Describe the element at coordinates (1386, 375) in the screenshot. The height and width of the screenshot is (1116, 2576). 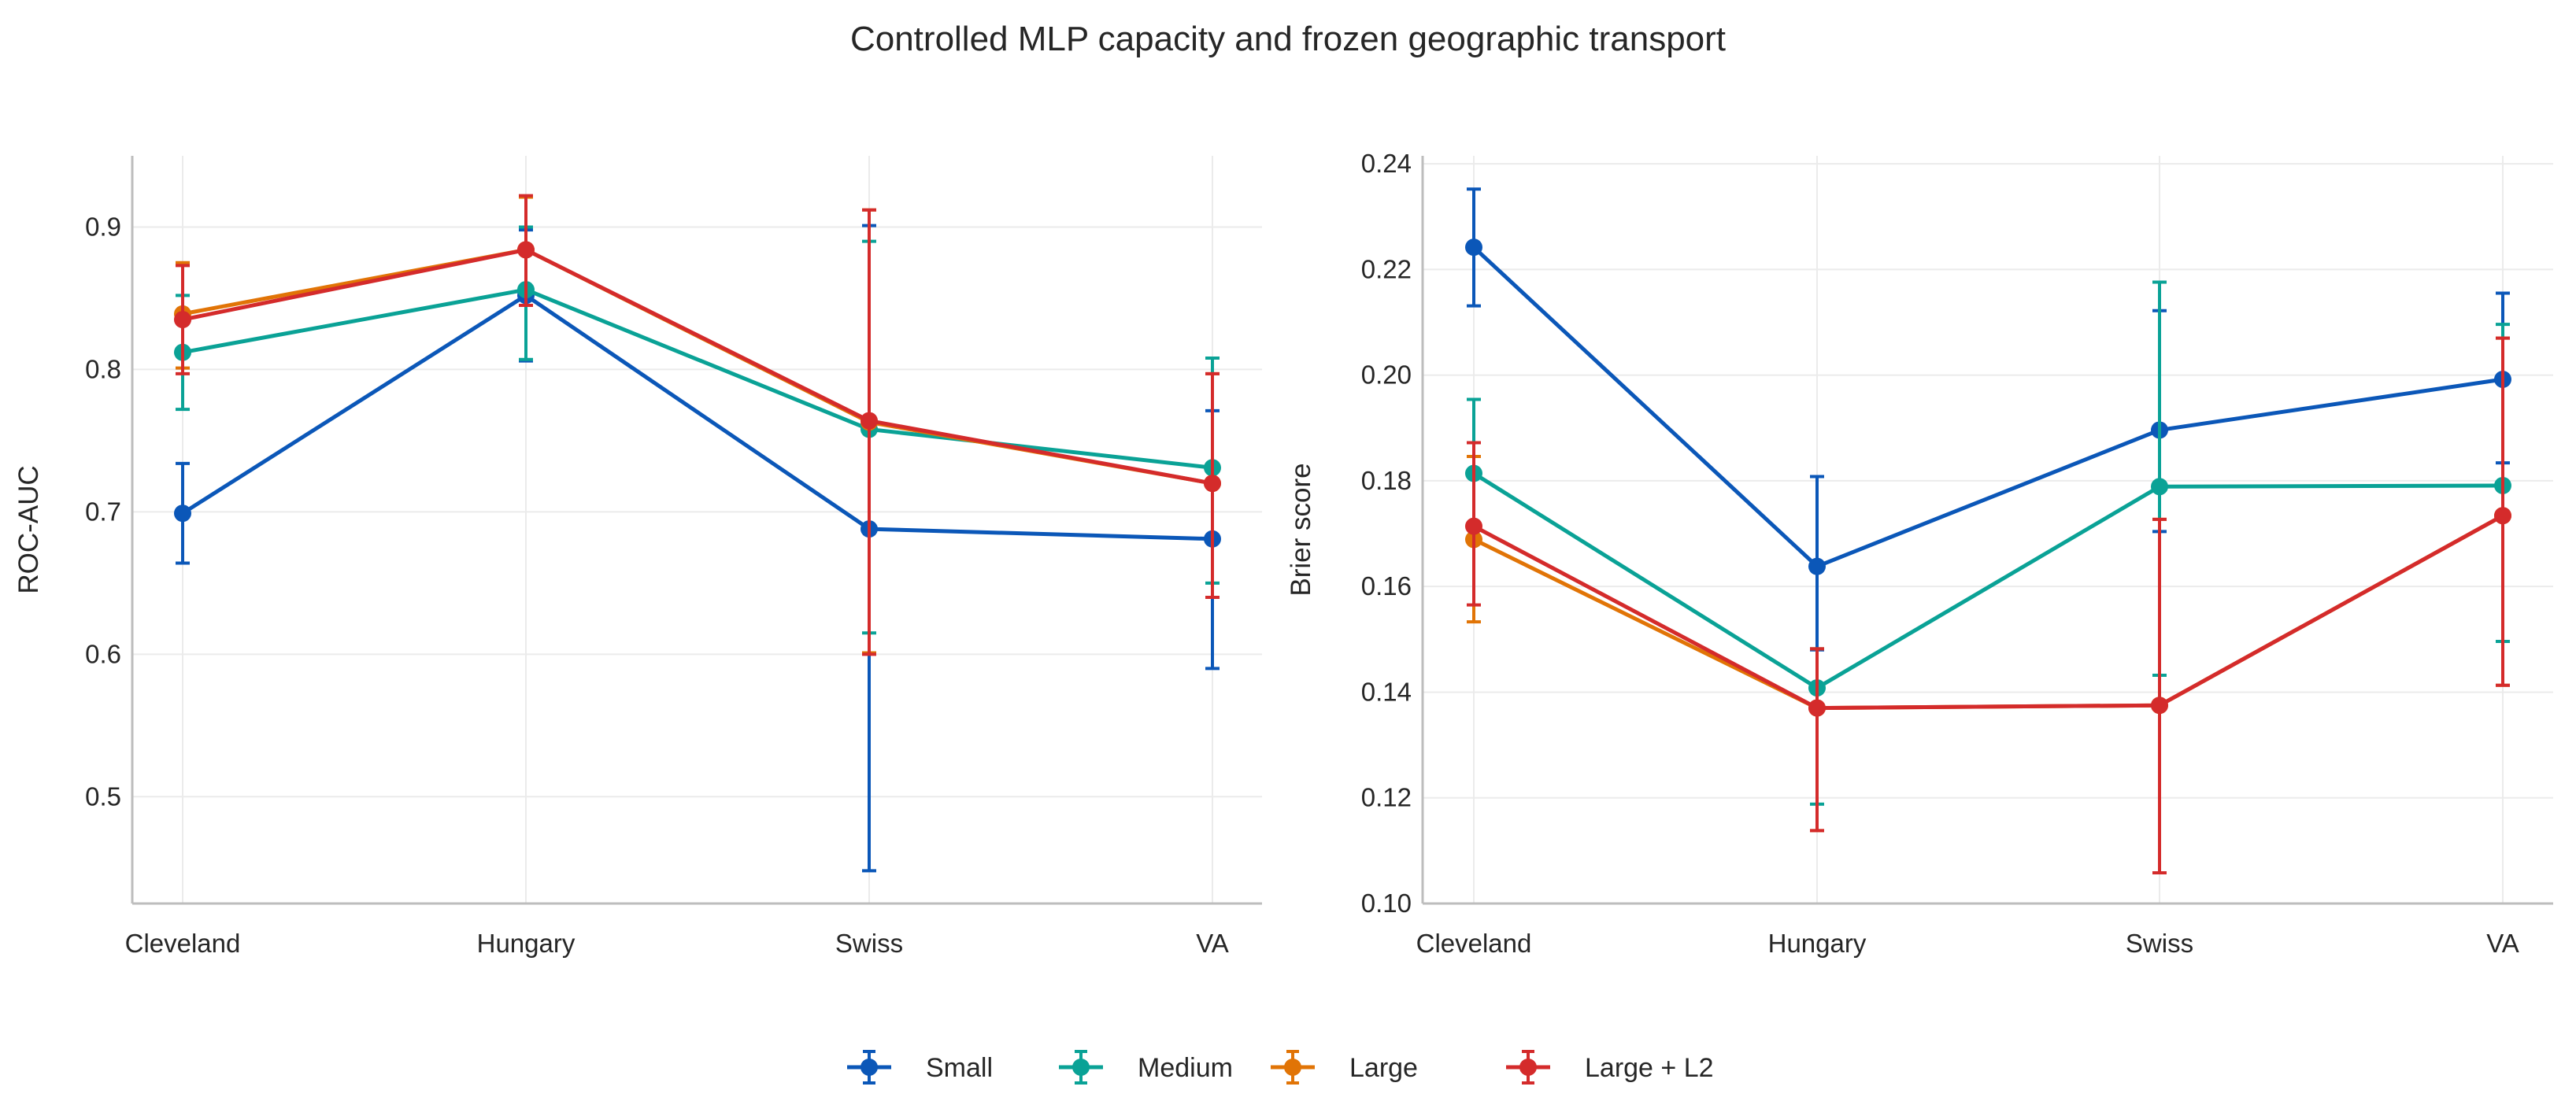
I see `brier-score-ytick-label: 0.20` at that location.